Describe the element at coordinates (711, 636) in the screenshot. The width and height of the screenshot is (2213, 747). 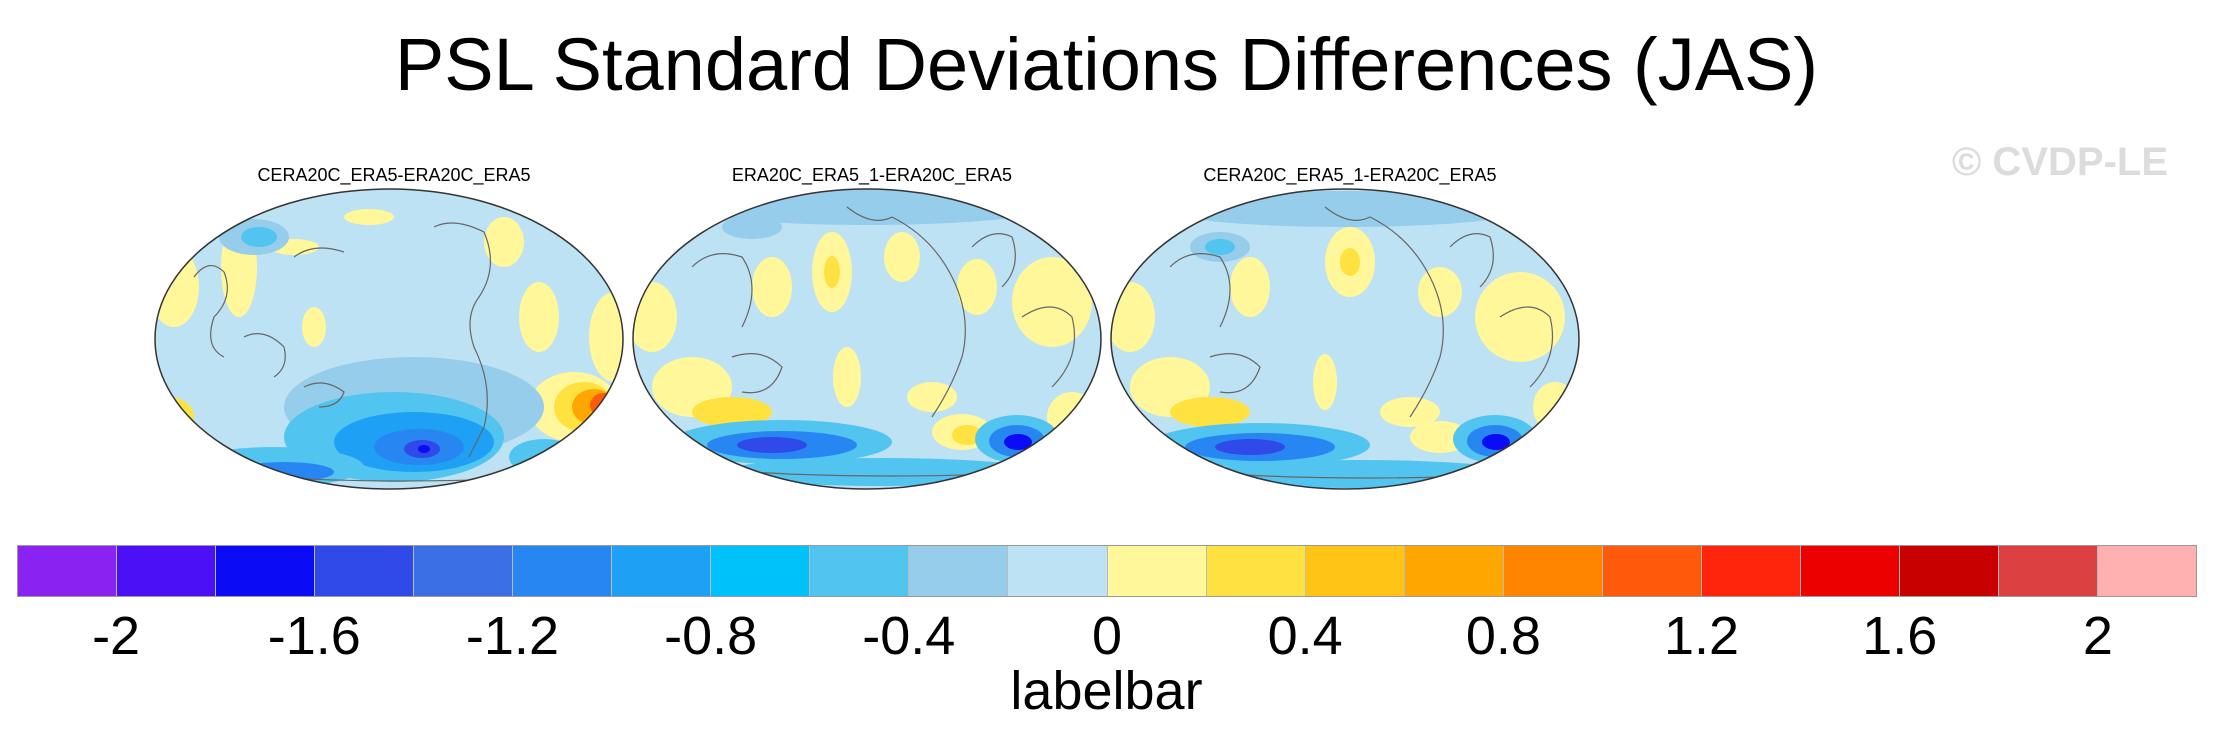
I see `labelbar-tick-label: -0.8` at that location.